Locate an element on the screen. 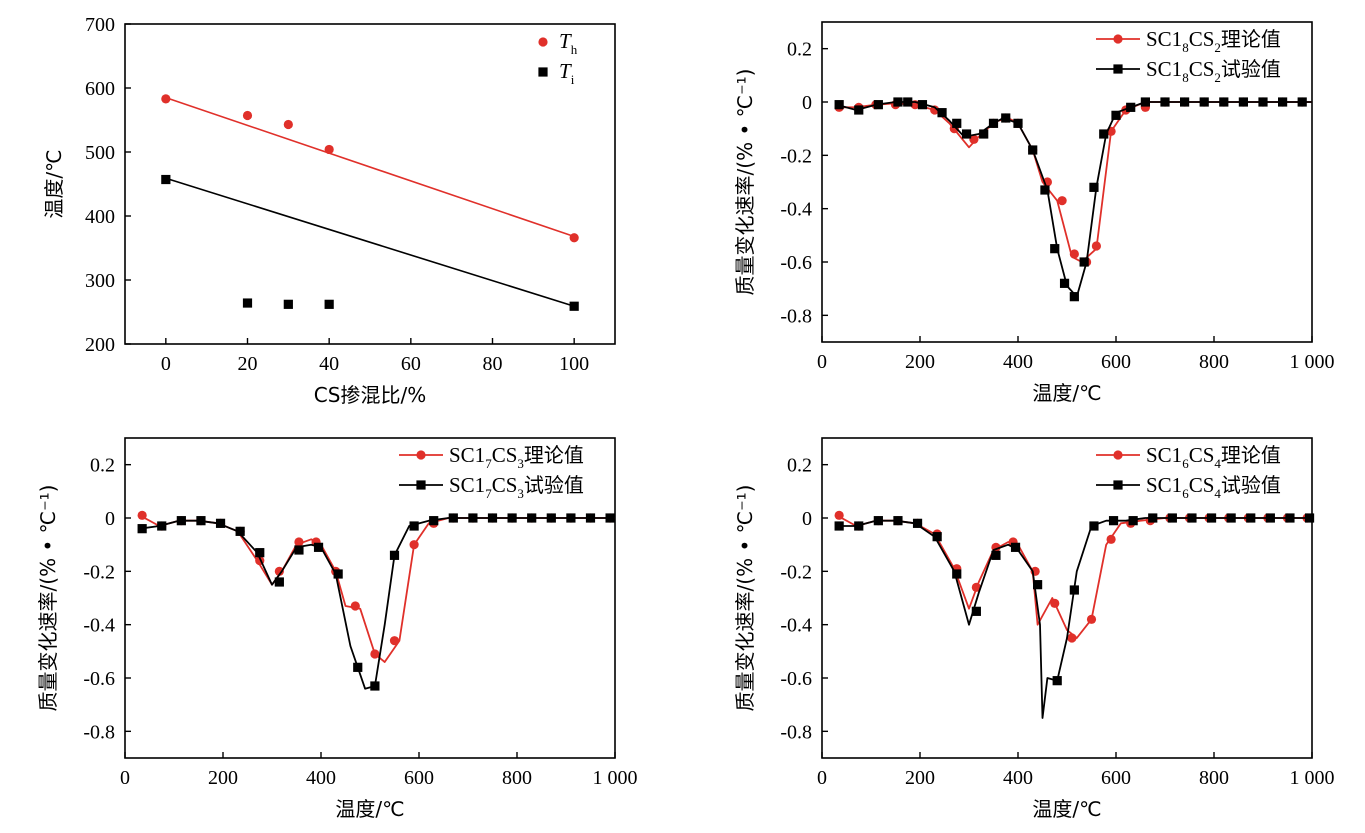 The image size is (1365, 833). y-tick-label: 200 is located at coordinates (100, 345).